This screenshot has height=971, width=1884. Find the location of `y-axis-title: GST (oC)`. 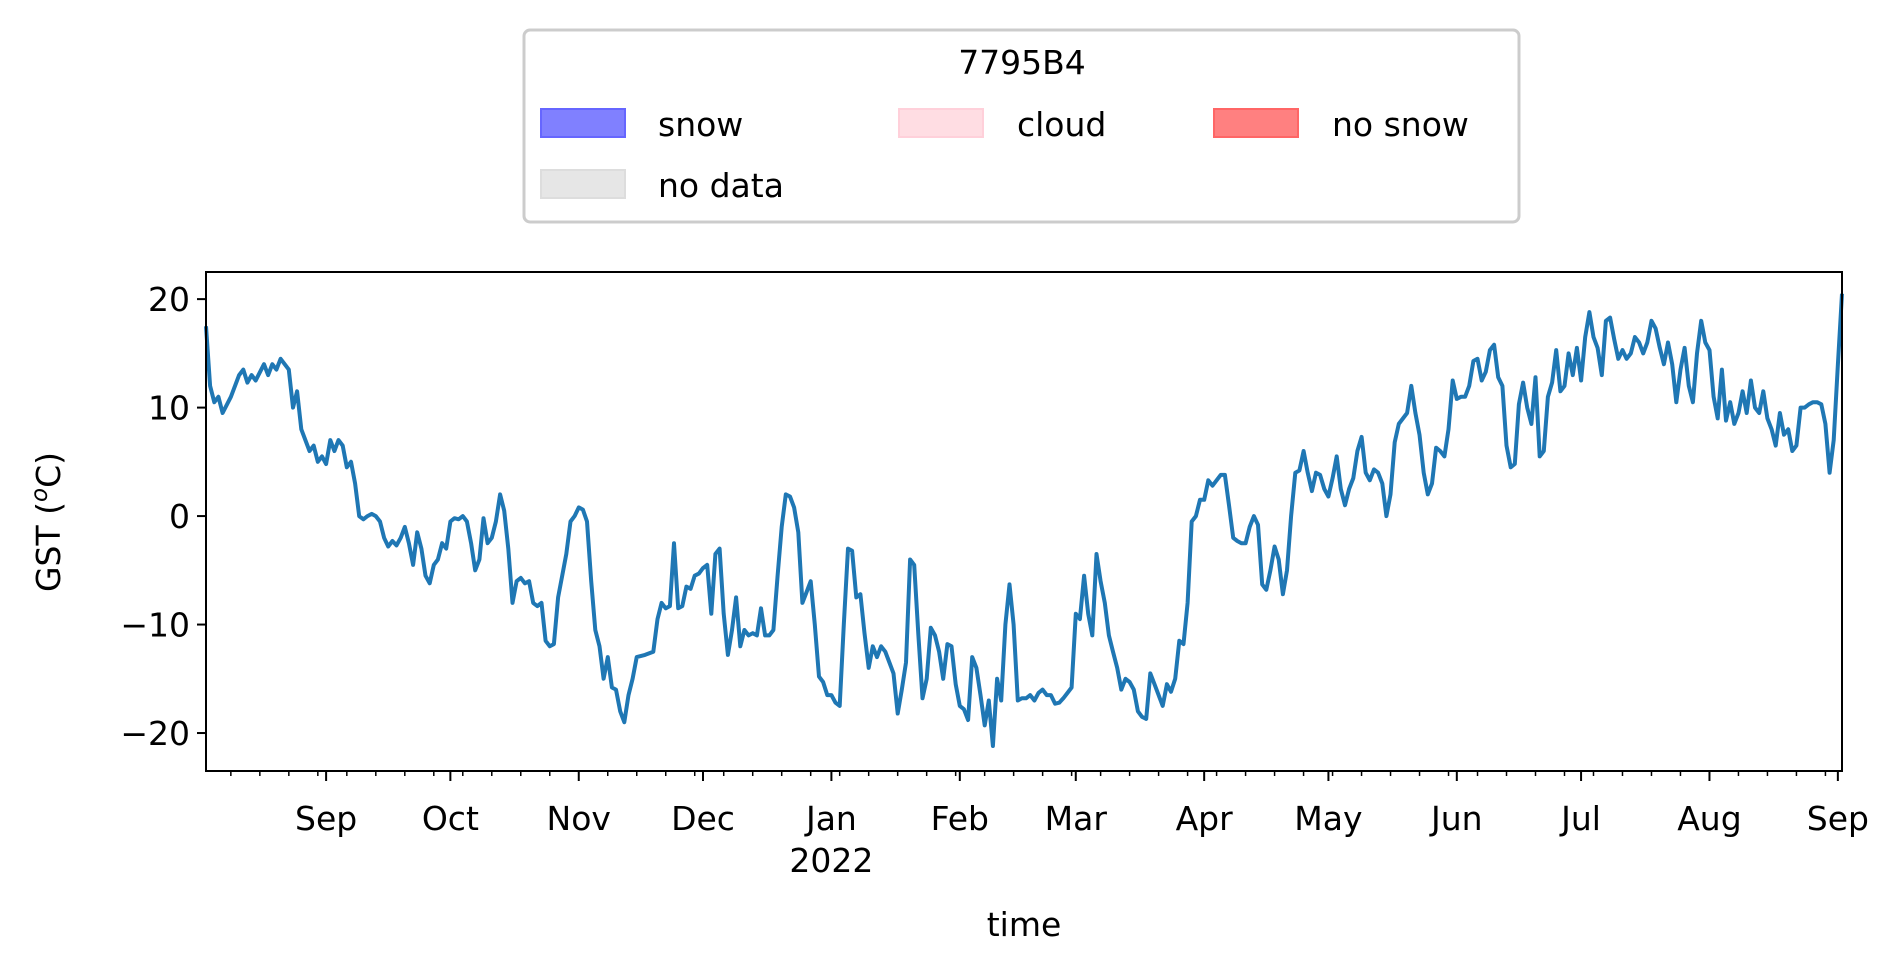

y-axis-title: GST (oC) is located at coordinates (47, 522).